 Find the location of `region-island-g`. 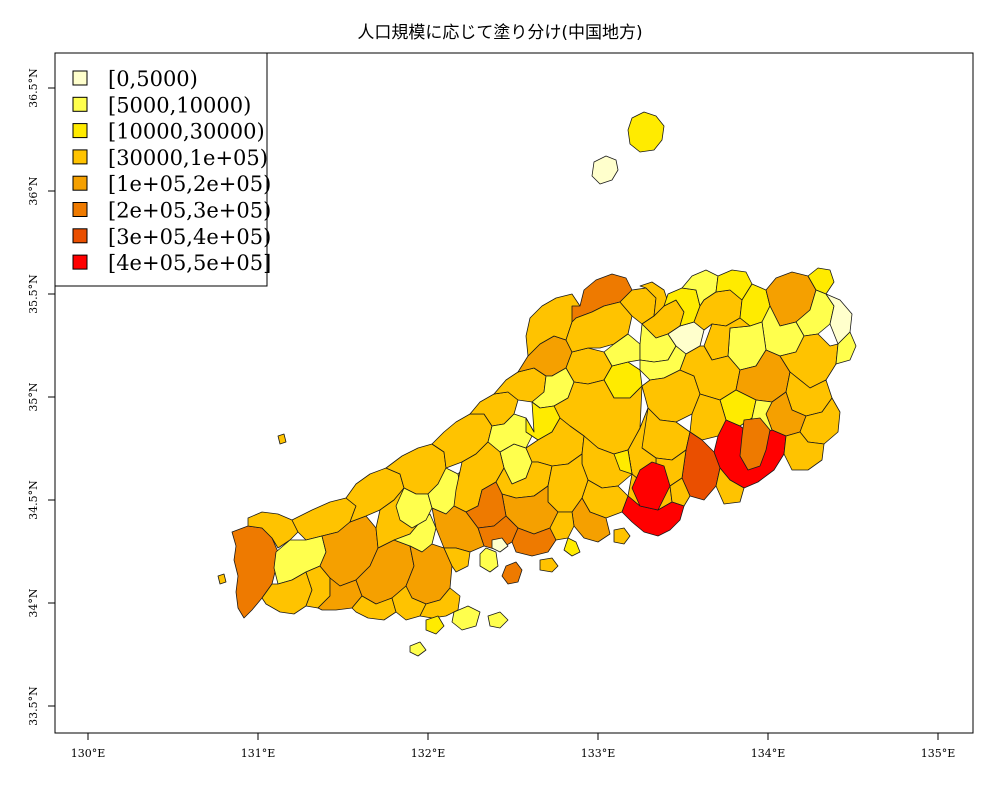

region-island-g is located at coordinates (500, 545).